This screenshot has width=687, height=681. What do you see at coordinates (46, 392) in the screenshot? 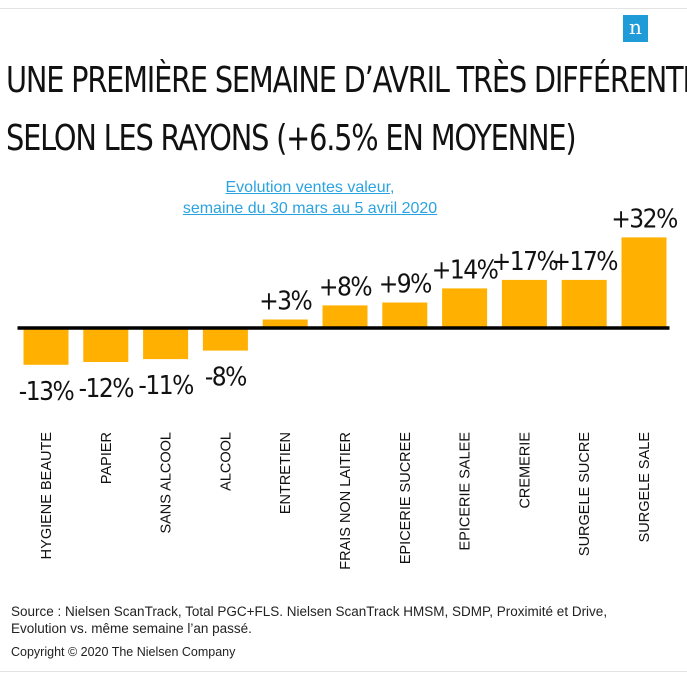
I see `value-label-1: -13%` at bounding box center [46, 392].